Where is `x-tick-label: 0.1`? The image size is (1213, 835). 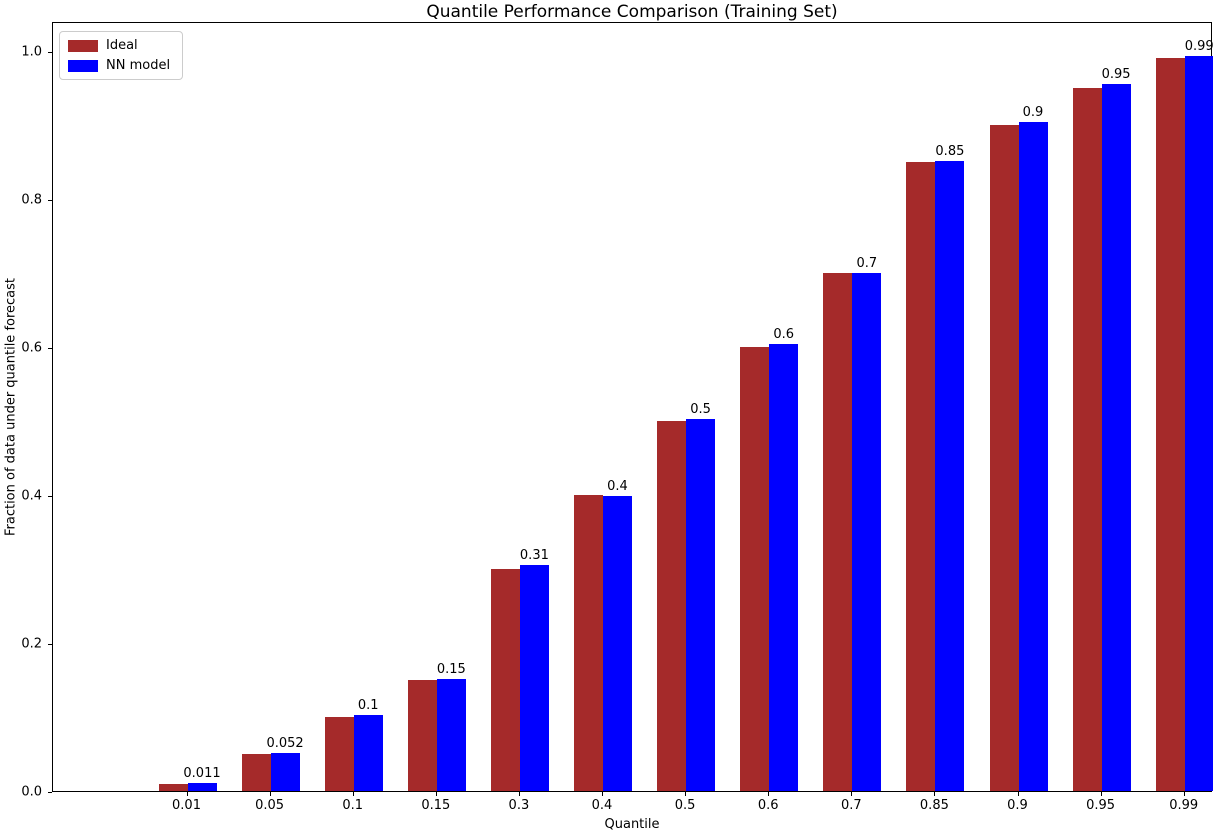
x-tick-label: 0.1 is located at coordinates (353, 805).